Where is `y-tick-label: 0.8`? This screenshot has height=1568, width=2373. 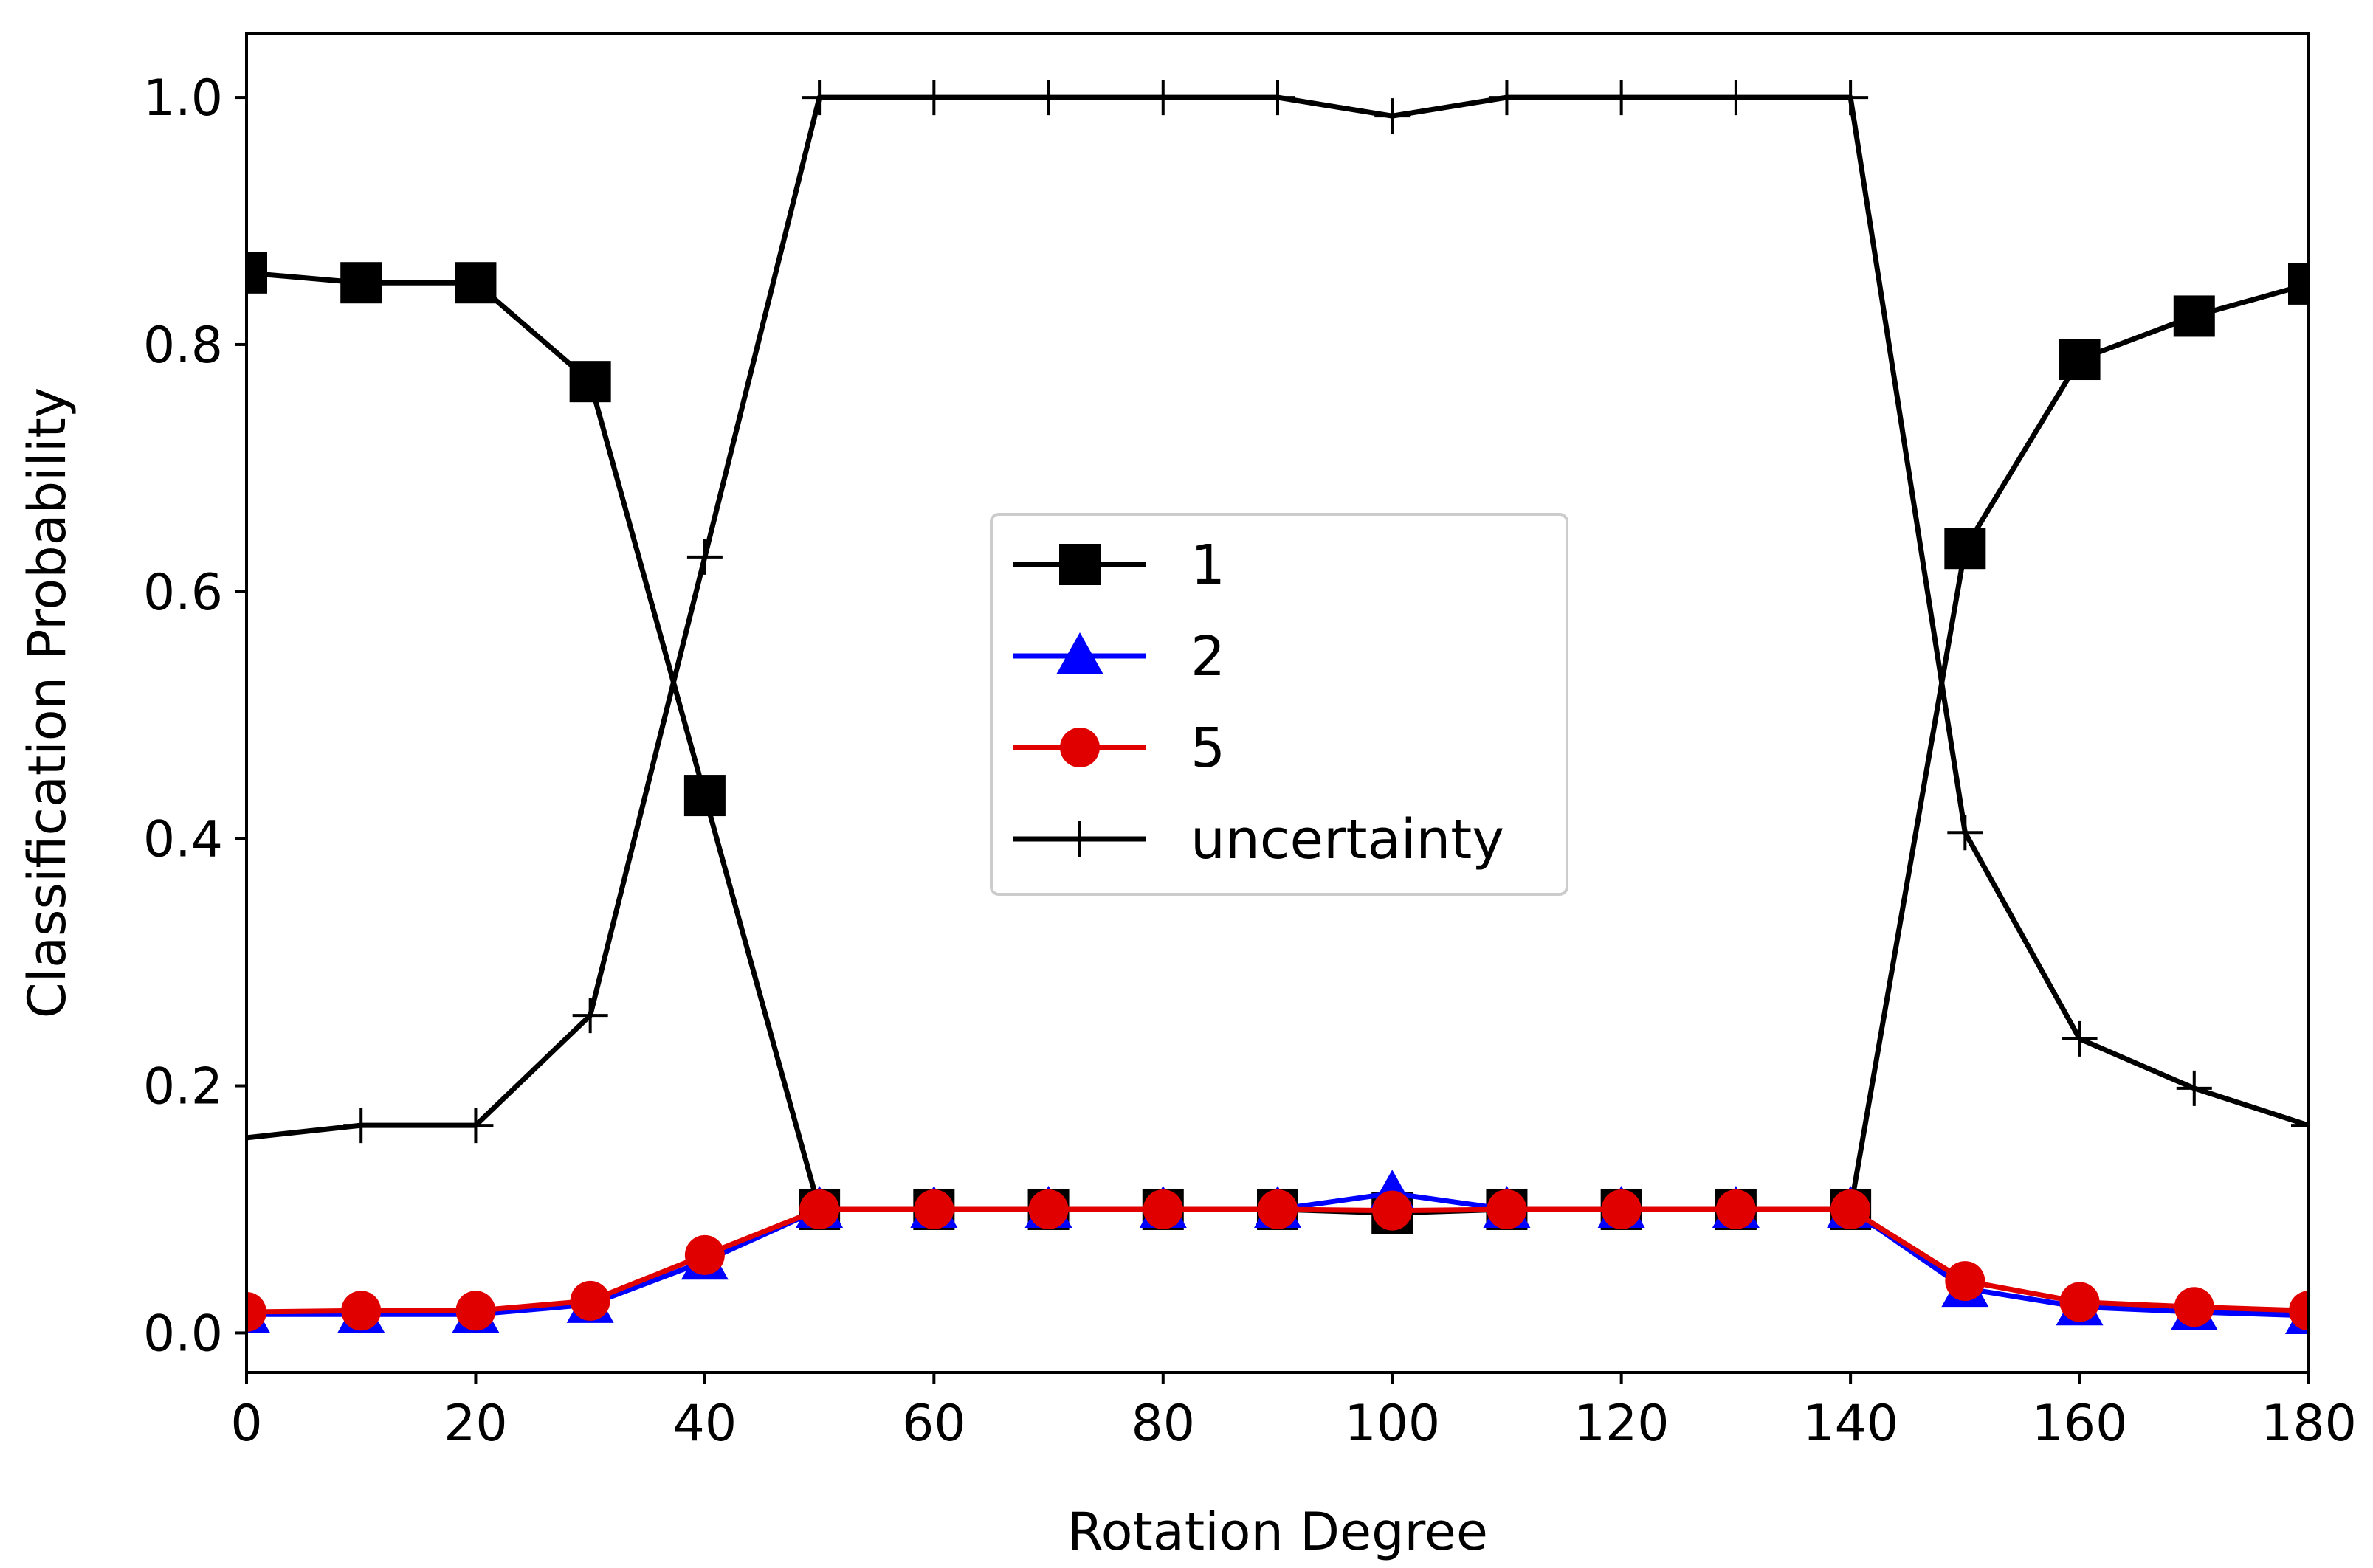 y-tick-label: 0.8 is located at coordinates (183, 346).